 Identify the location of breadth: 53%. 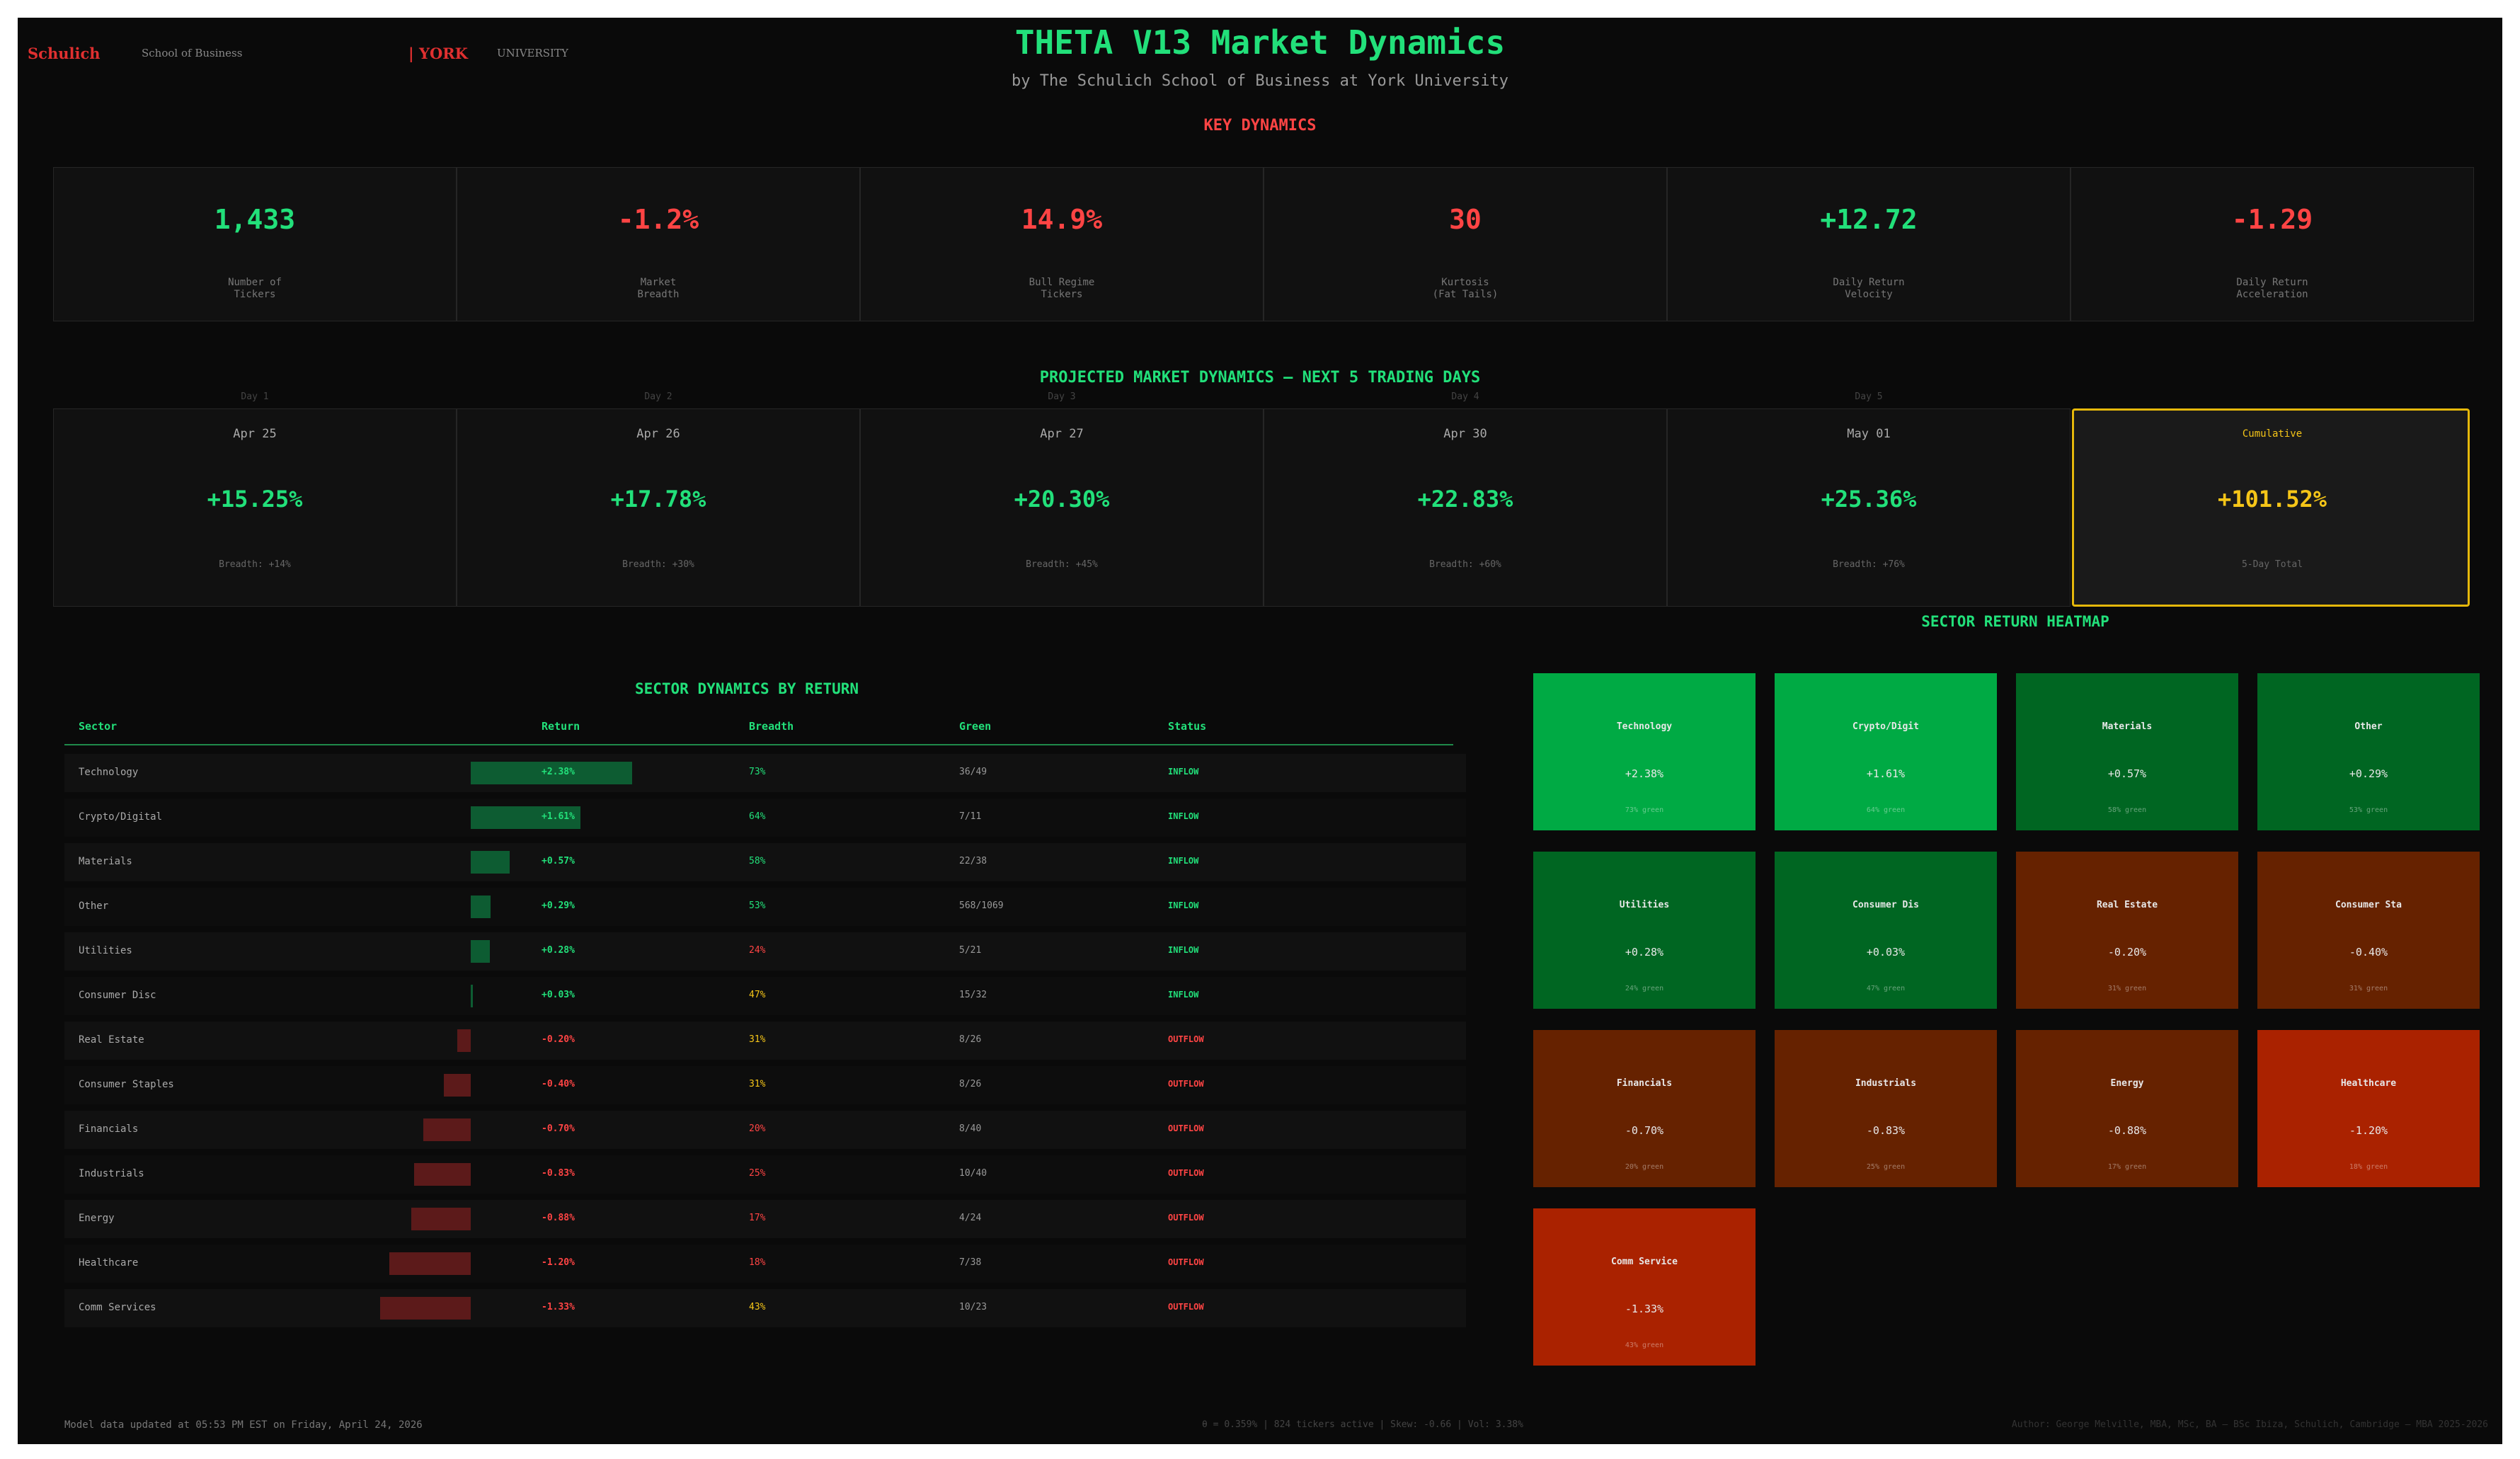
(757, 905).